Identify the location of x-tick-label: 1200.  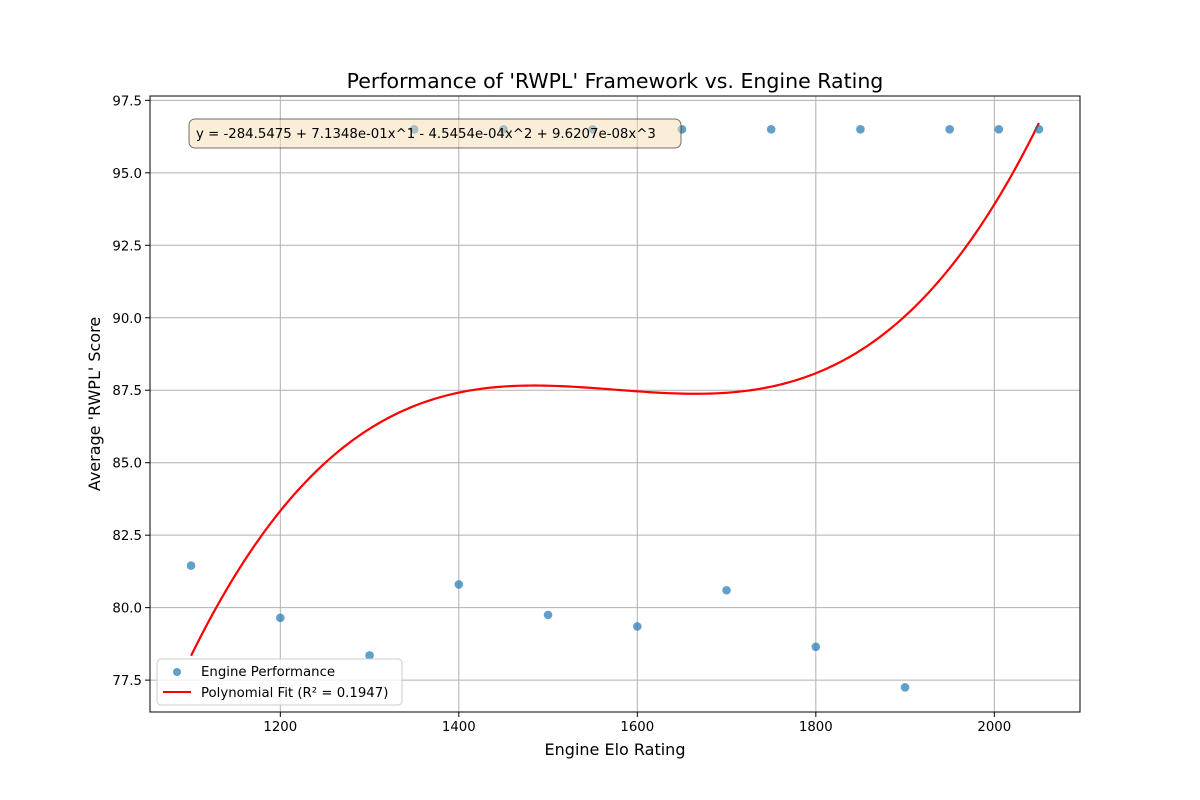
(280, 727).